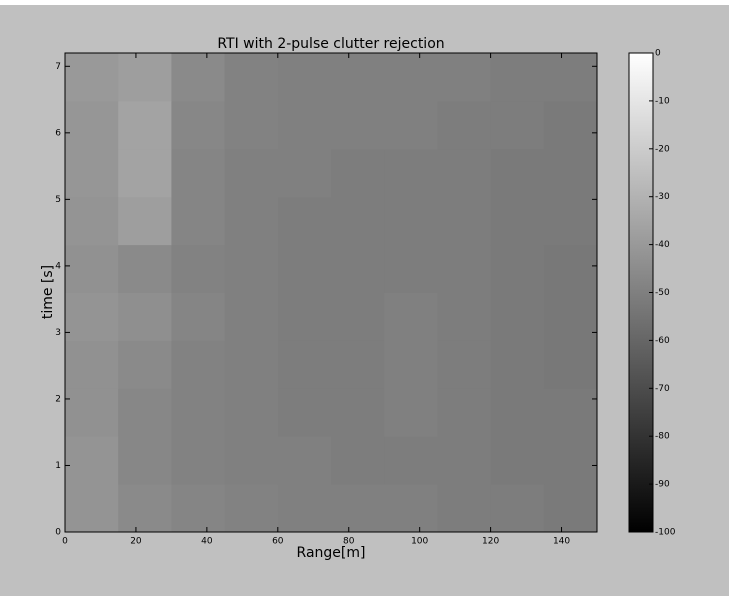 This screenshot has width=729, height=596. I want to click on colorbar-tick-label: -20, so click(662, 149).